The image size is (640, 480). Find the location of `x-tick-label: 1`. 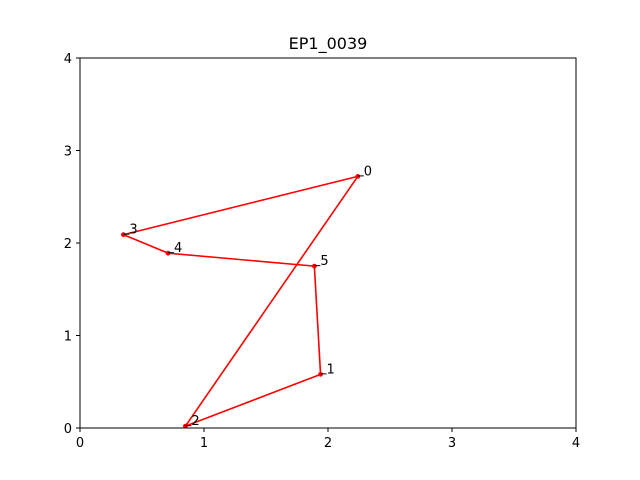

x-tick-label: 1 is located at coordinates (204, 443).